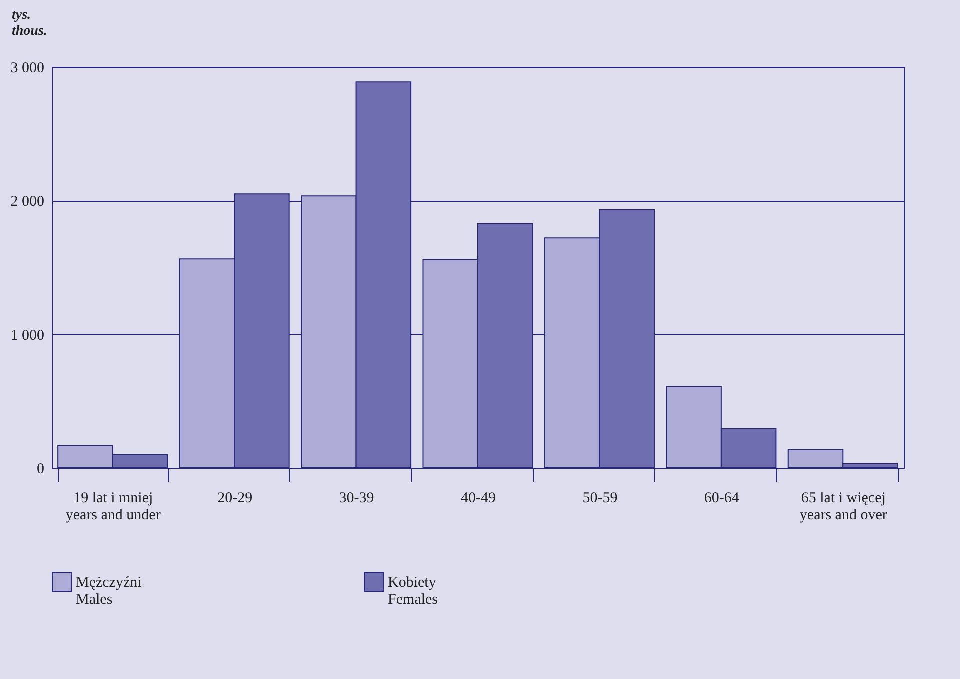  Describe the element at coordinates (27, 68) in the screenshot. I see `y-tick-label: 3 000` at that location.